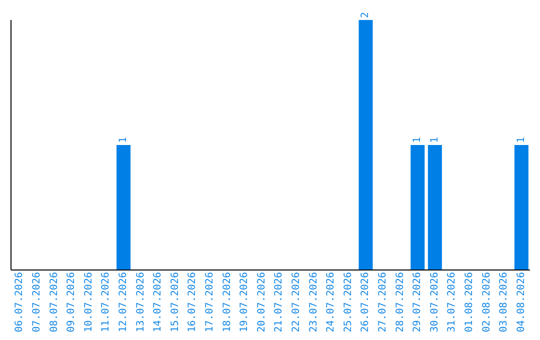  Describe the element at coordinates (521, 302) in the screenshot. I see `x-tick-label: 04.08.2026` at that location.